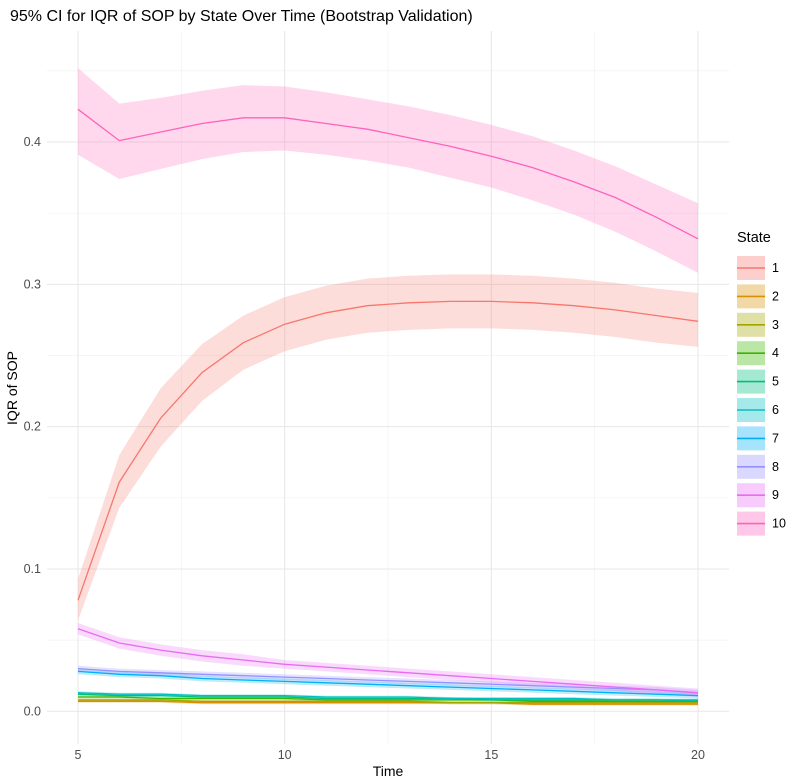 The width and height of the screenshot is (809, 782). I want to click on legend-item-state-10: 10, so click(761, 523).